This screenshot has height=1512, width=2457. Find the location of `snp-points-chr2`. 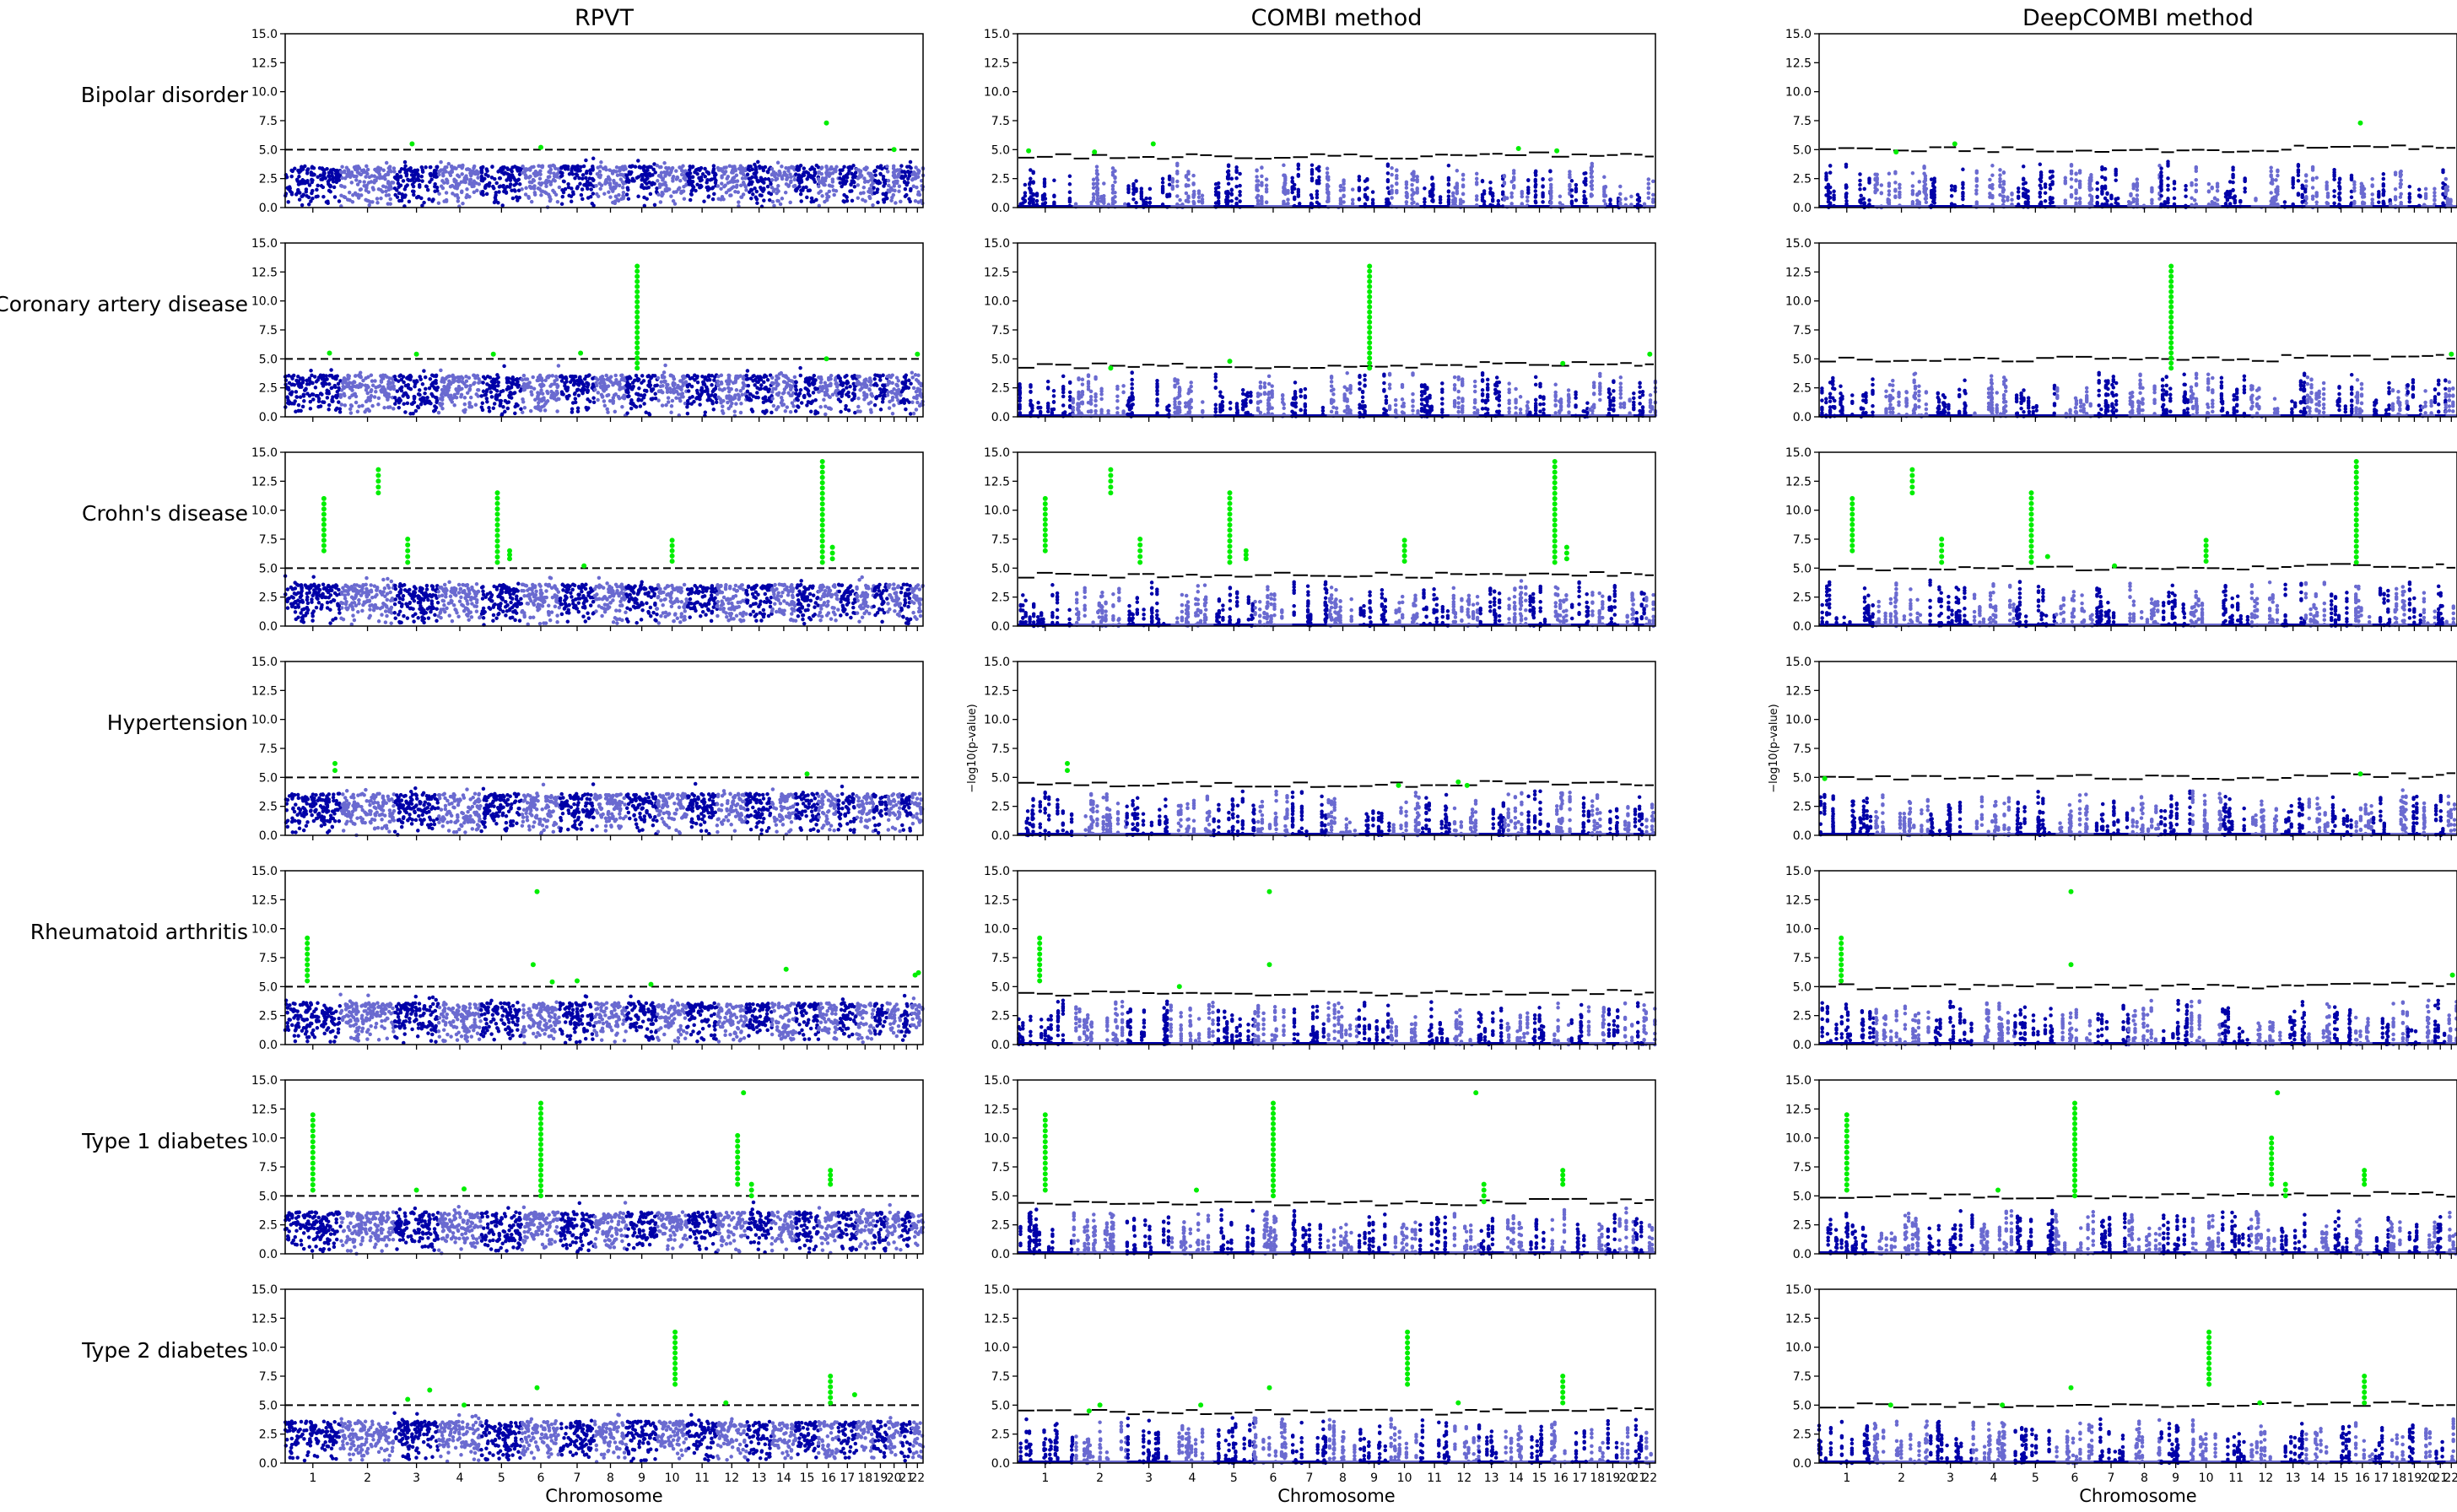

snp-points-chr2 is located at coordinates (367, 1017).